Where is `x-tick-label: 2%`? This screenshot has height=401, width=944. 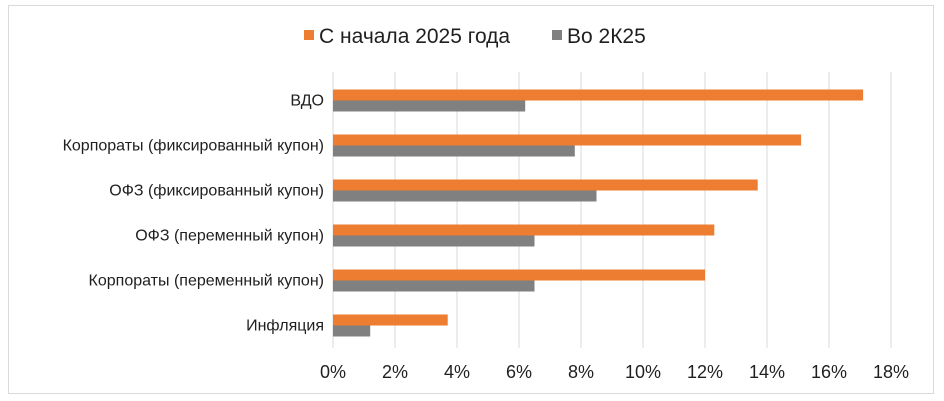
x-tick-label: 2% is located at coordinates (395, 372).